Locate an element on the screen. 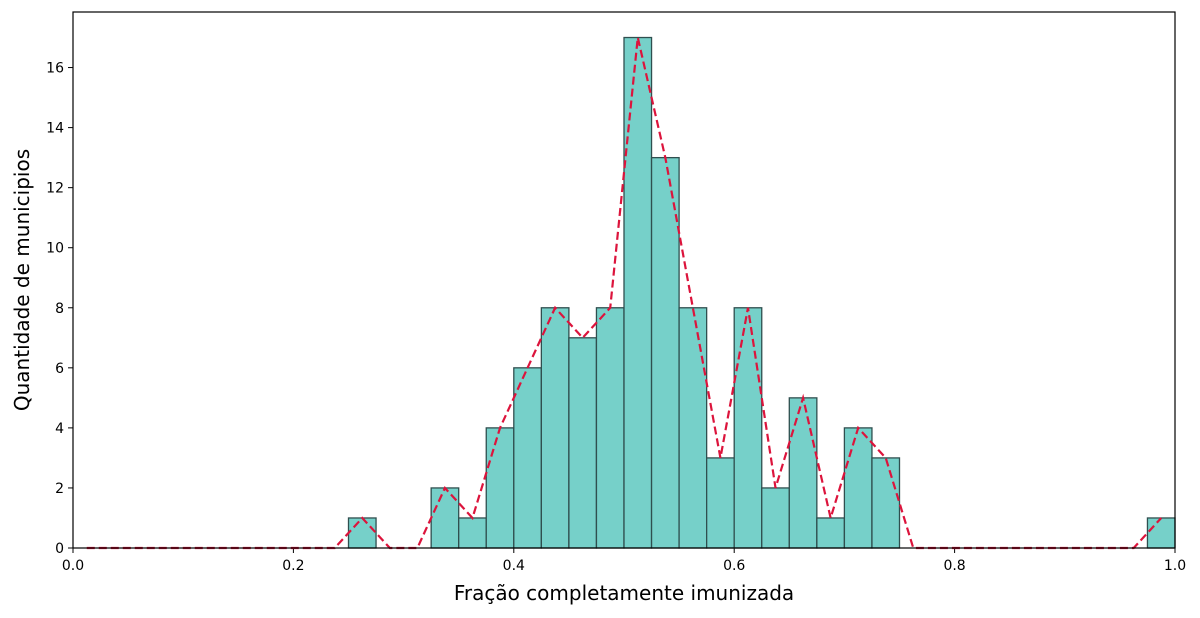  y-tick-label: 6 is located at coordinates (59, 369).